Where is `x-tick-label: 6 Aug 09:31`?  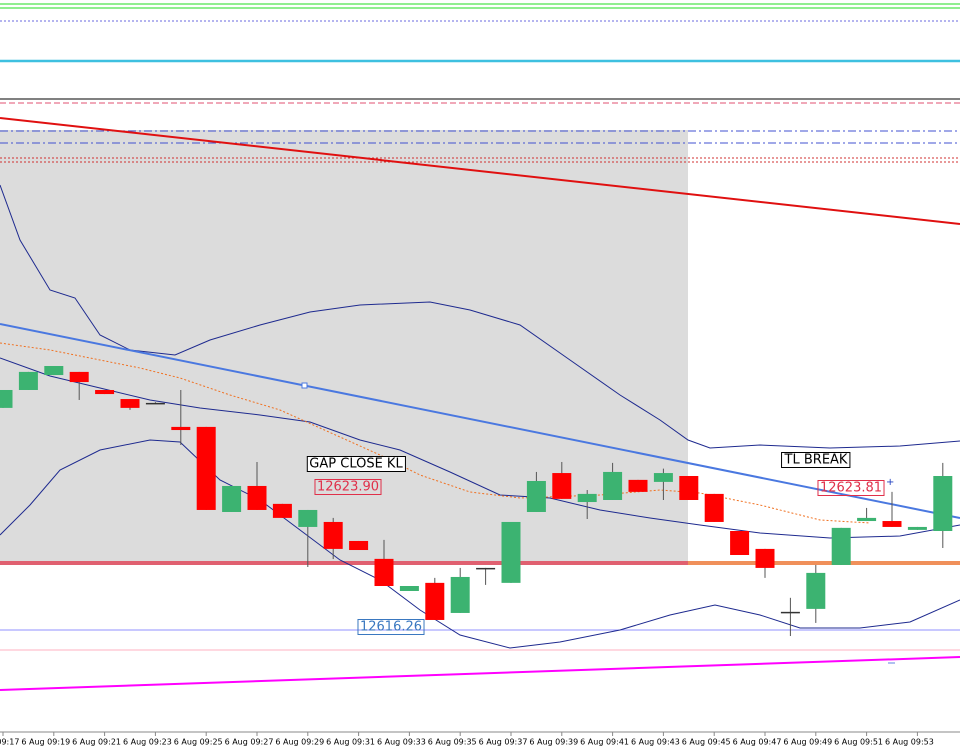 x-tick-label: 6 Aug 09:31 is located at coordinates (350, 742).